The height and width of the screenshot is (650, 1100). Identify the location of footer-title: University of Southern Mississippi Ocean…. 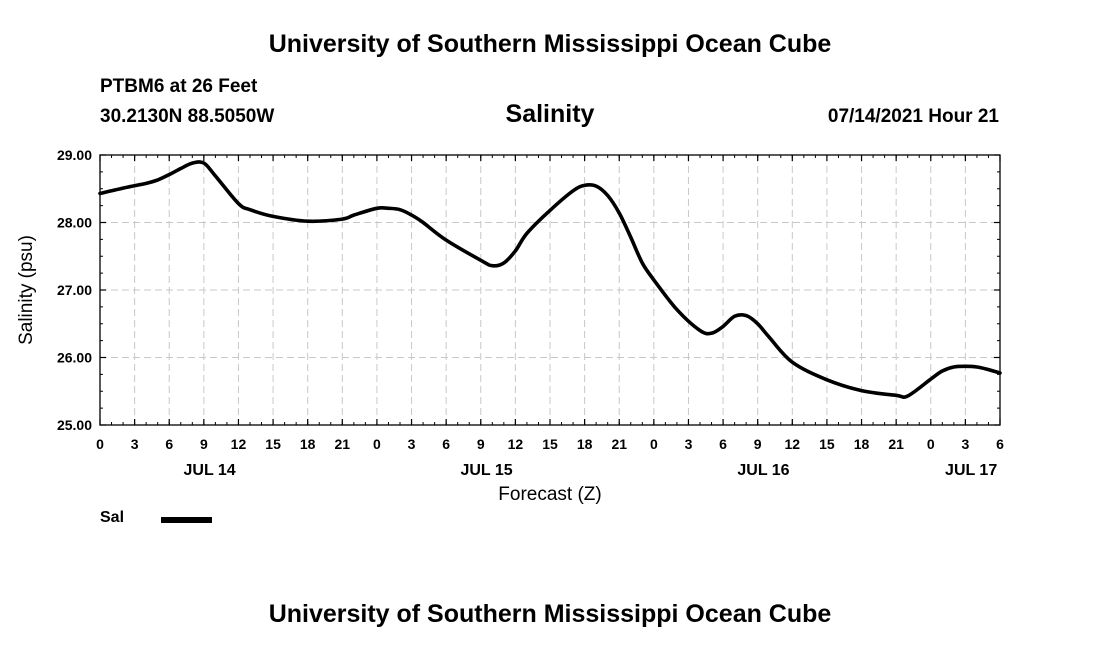
(550, 614).